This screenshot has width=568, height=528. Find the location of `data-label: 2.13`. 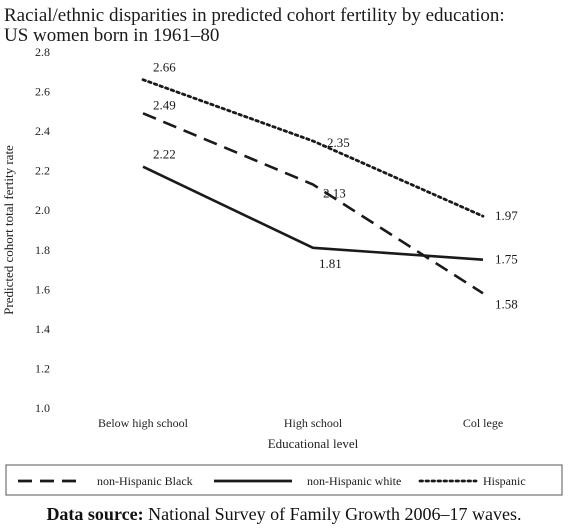

data-label: 2.13 is located at coordinates (334, 193).